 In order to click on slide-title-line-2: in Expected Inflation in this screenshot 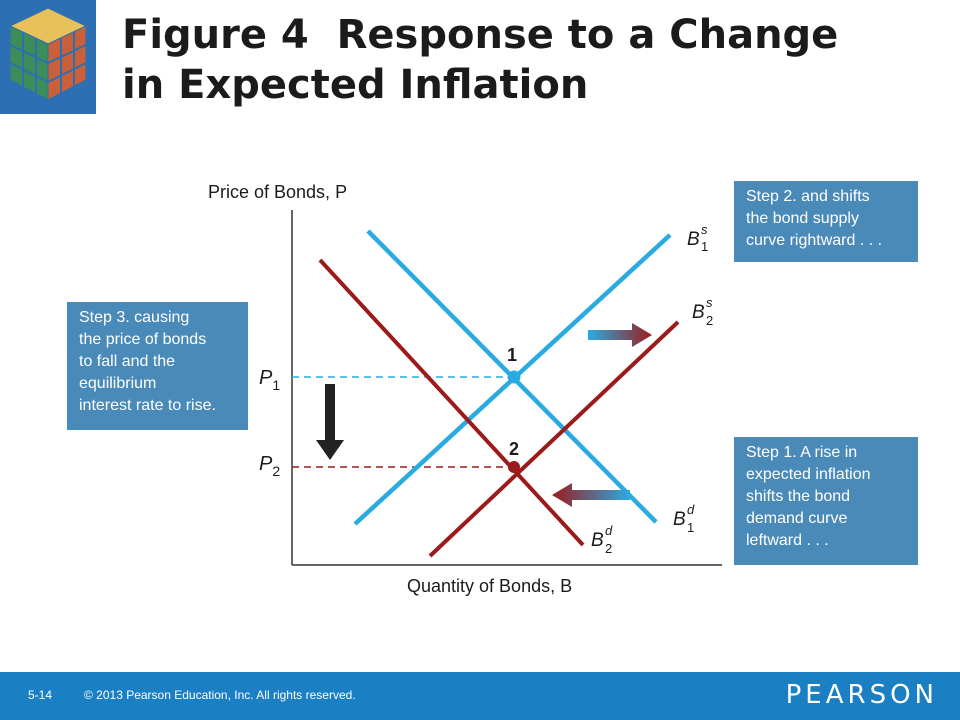, I will do `click(355, 85)`.